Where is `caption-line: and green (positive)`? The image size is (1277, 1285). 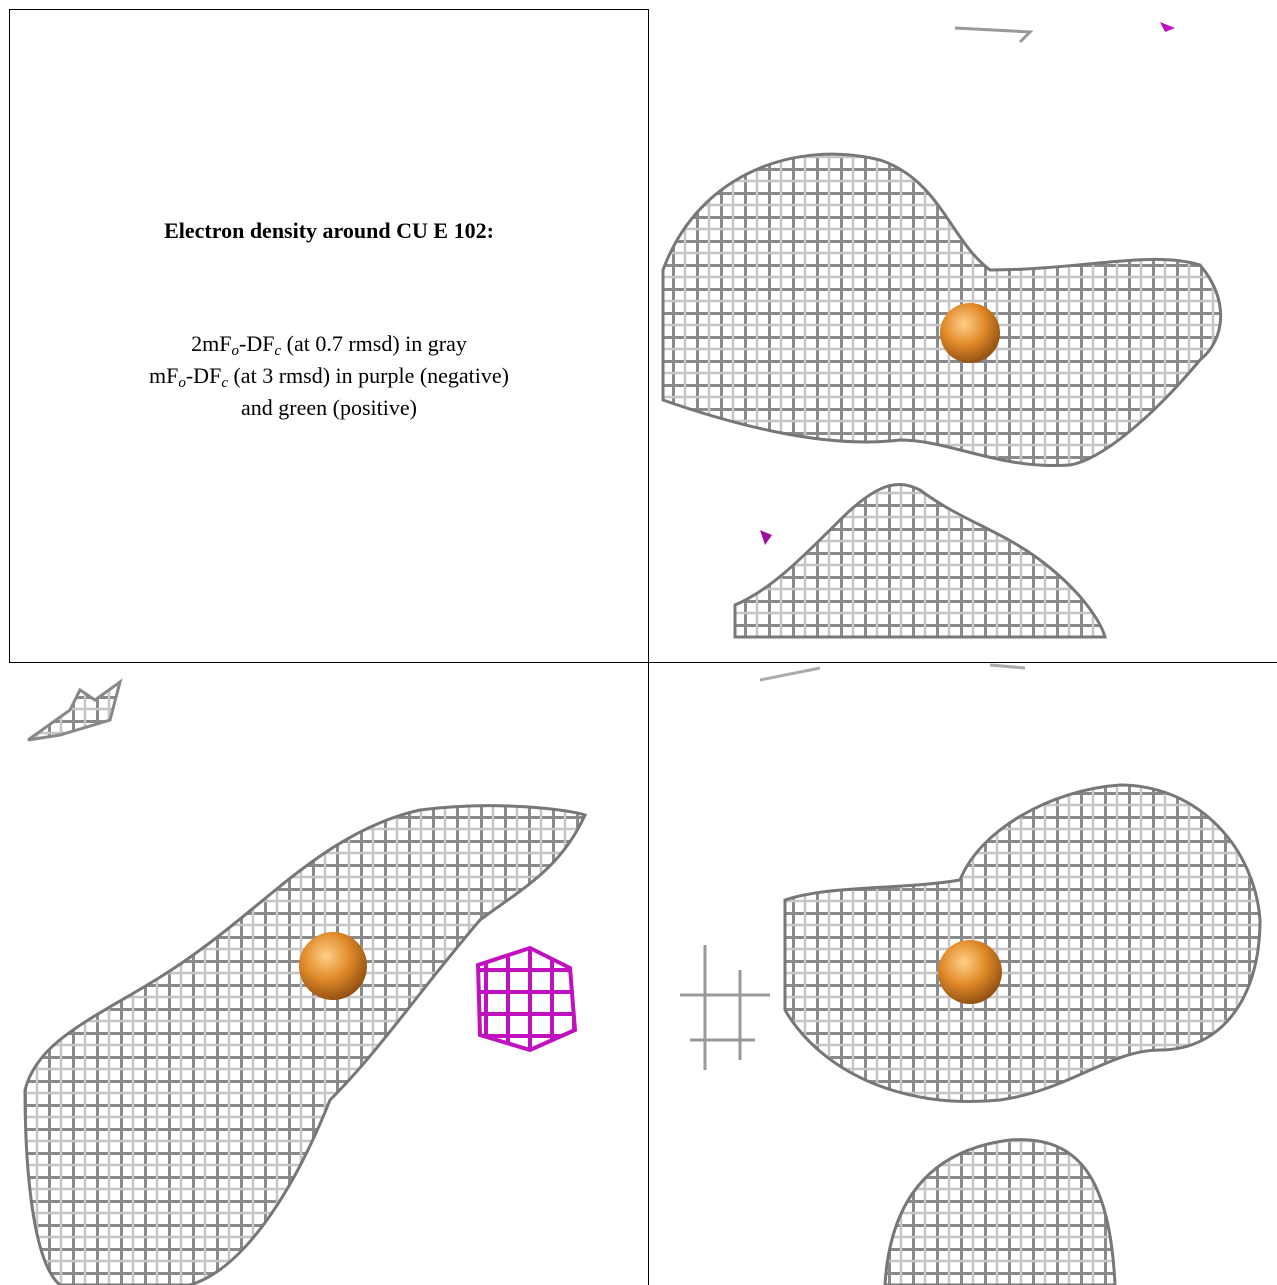 caption-line: and green (positive) is located at coordinates (329, 408).